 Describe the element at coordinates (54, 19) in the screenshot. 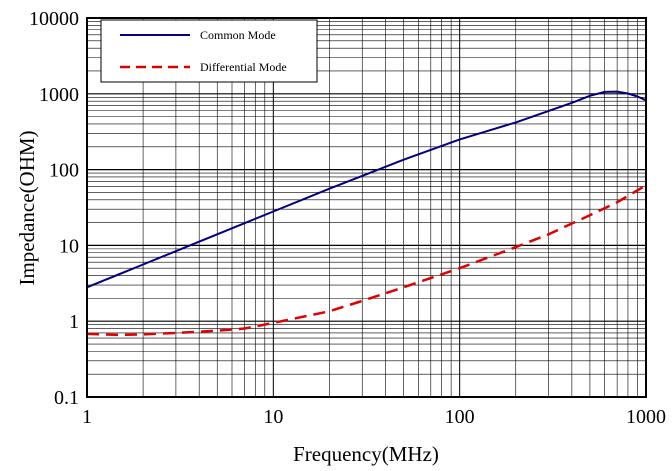

I see `y-tick-label: 10000` at that location.